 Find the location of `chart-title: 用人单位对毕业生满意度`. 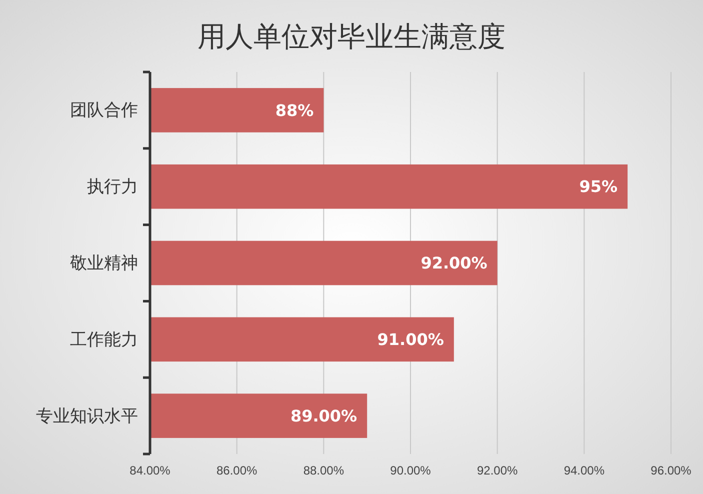

chart-title: 用人单位对毕业生满意度 is located at coordinates (352, 36).